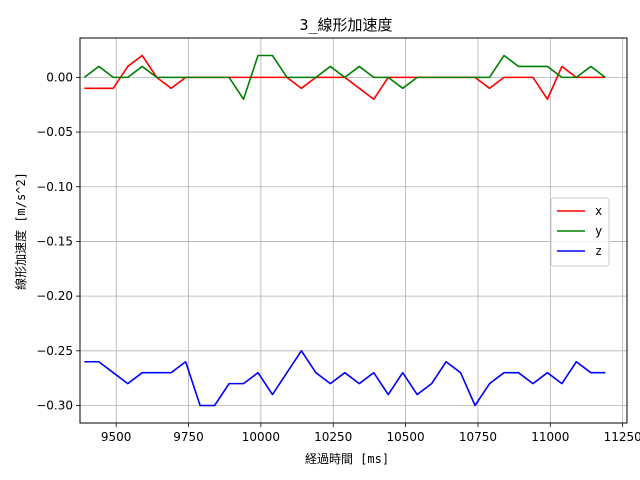 This screenshot has width=640, height=480. What do you see at coordinates (20, 231) in the screenshot?
I see `y-axis-label: 線形加速度 [m/s^2]` at bounding box center [20, 231].